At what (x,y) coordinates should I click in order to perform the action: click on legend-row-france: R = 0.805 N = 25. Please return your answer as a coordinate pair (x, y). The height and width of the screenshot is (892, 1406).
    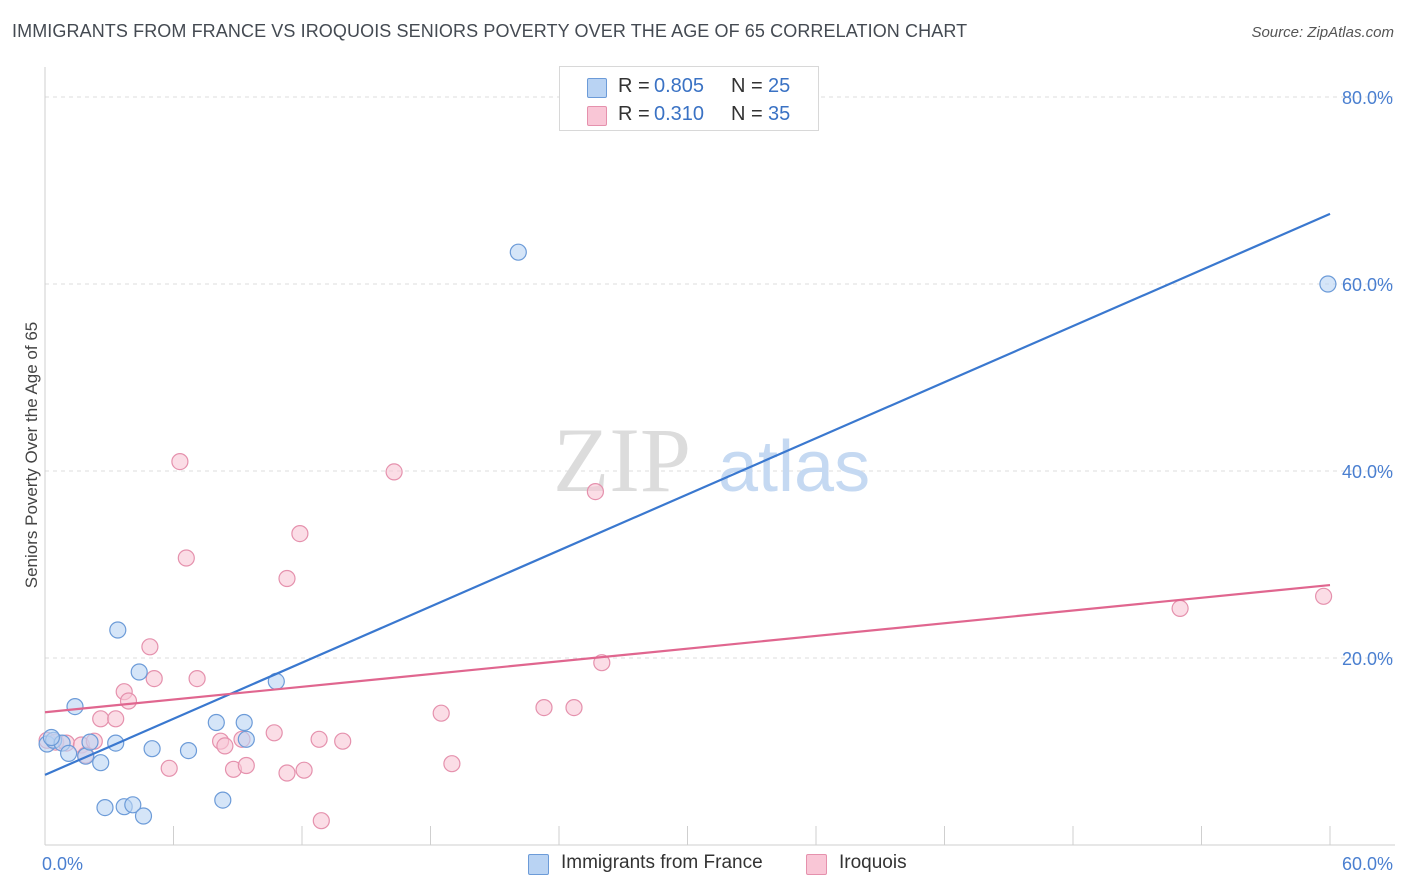
    Looking at the image, I should click on (689, 87).